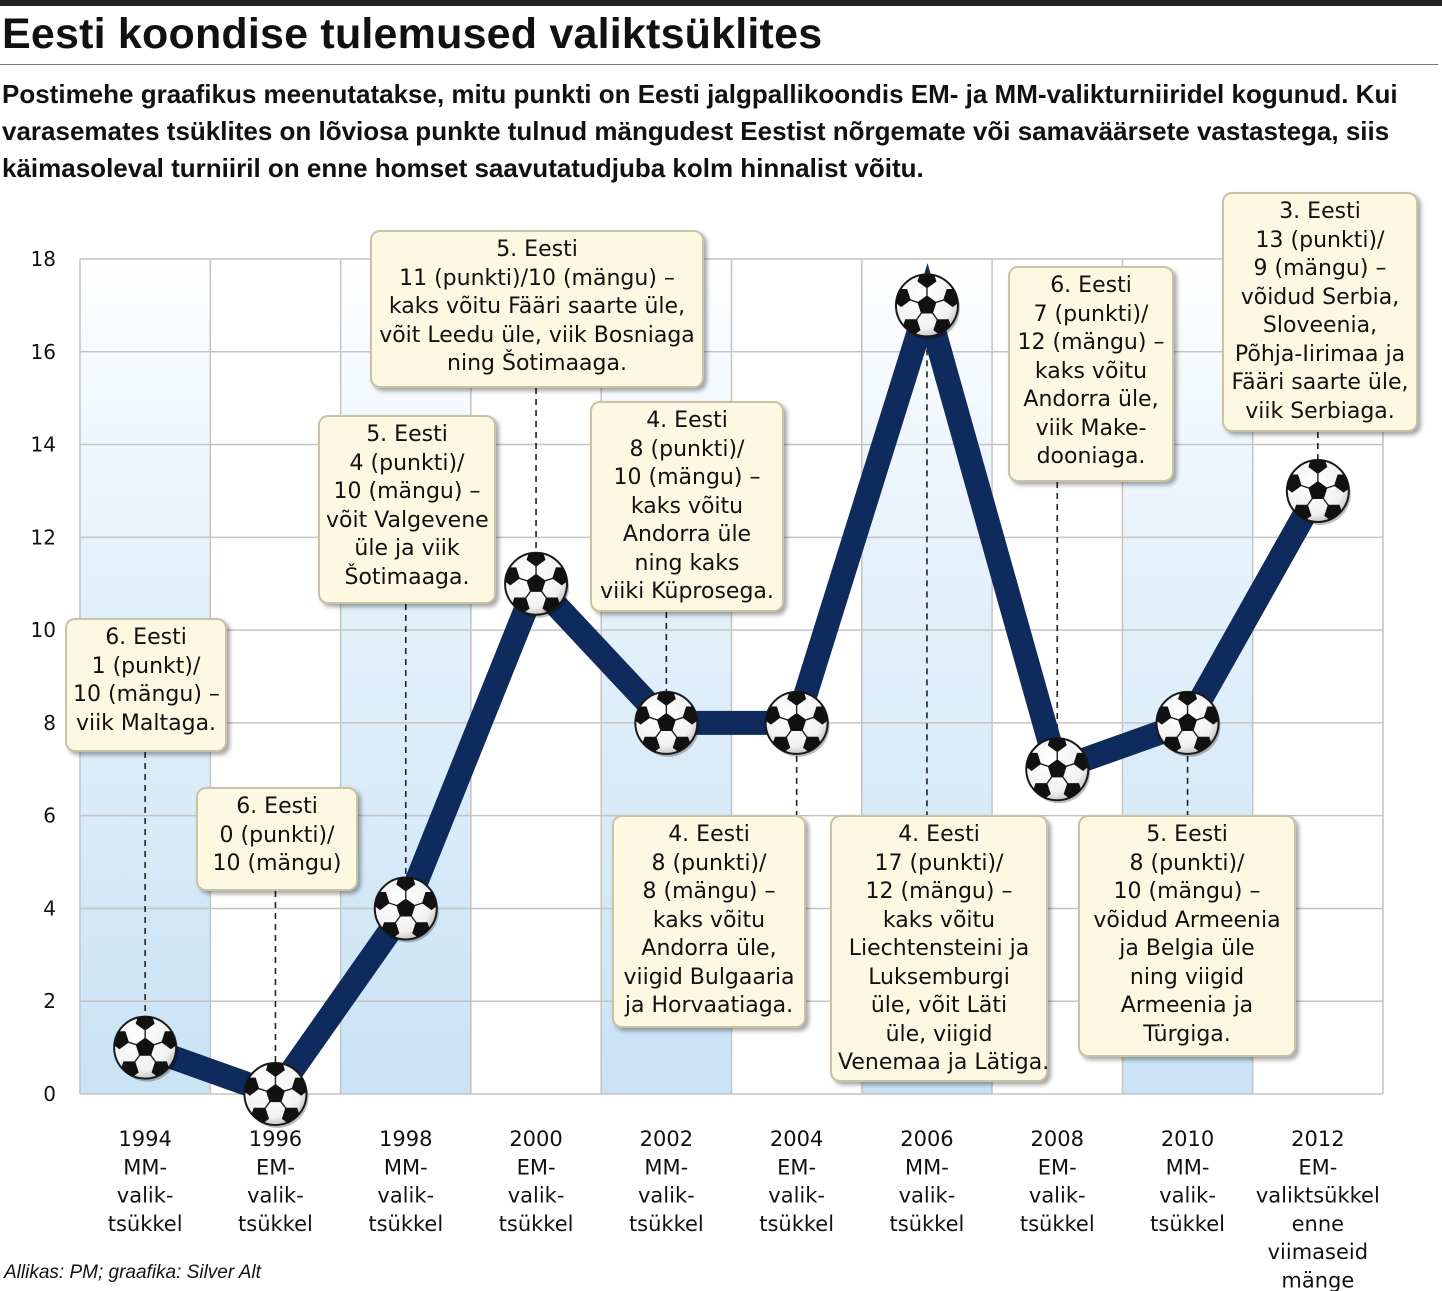 This screenshot has width=1442, height=1291. Describe the element at coordinates (1091, 399) in the screenshot. I see `annotation-line: Andorra üle,` at that location.